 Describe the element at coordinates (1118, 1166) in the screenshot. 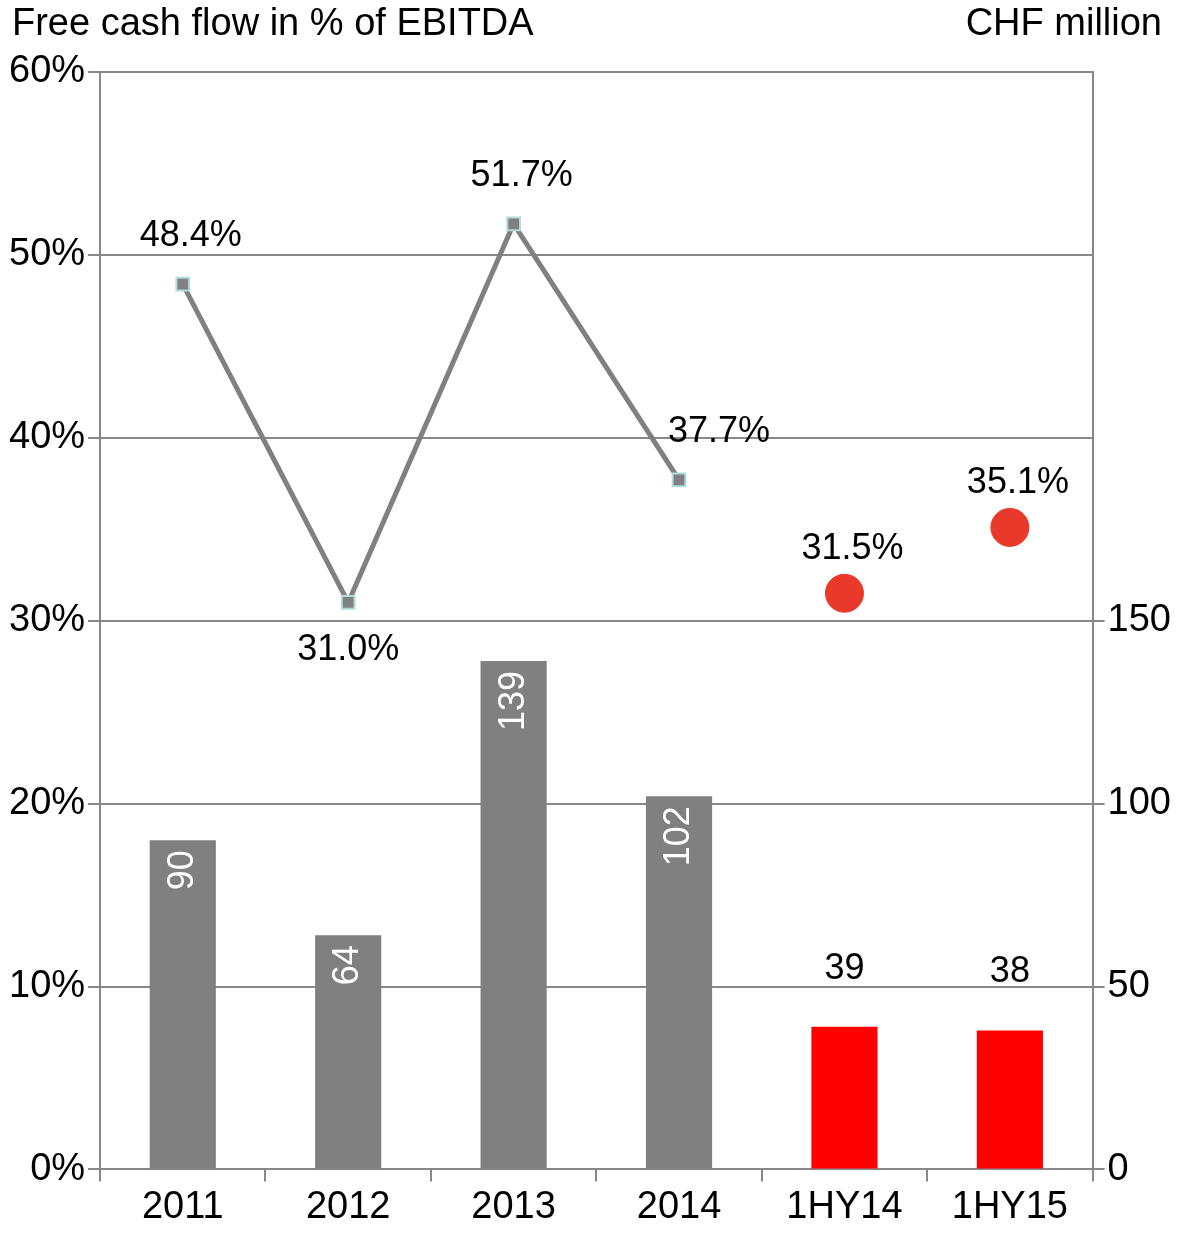

I see `y2-tick-label: 0` at that location.